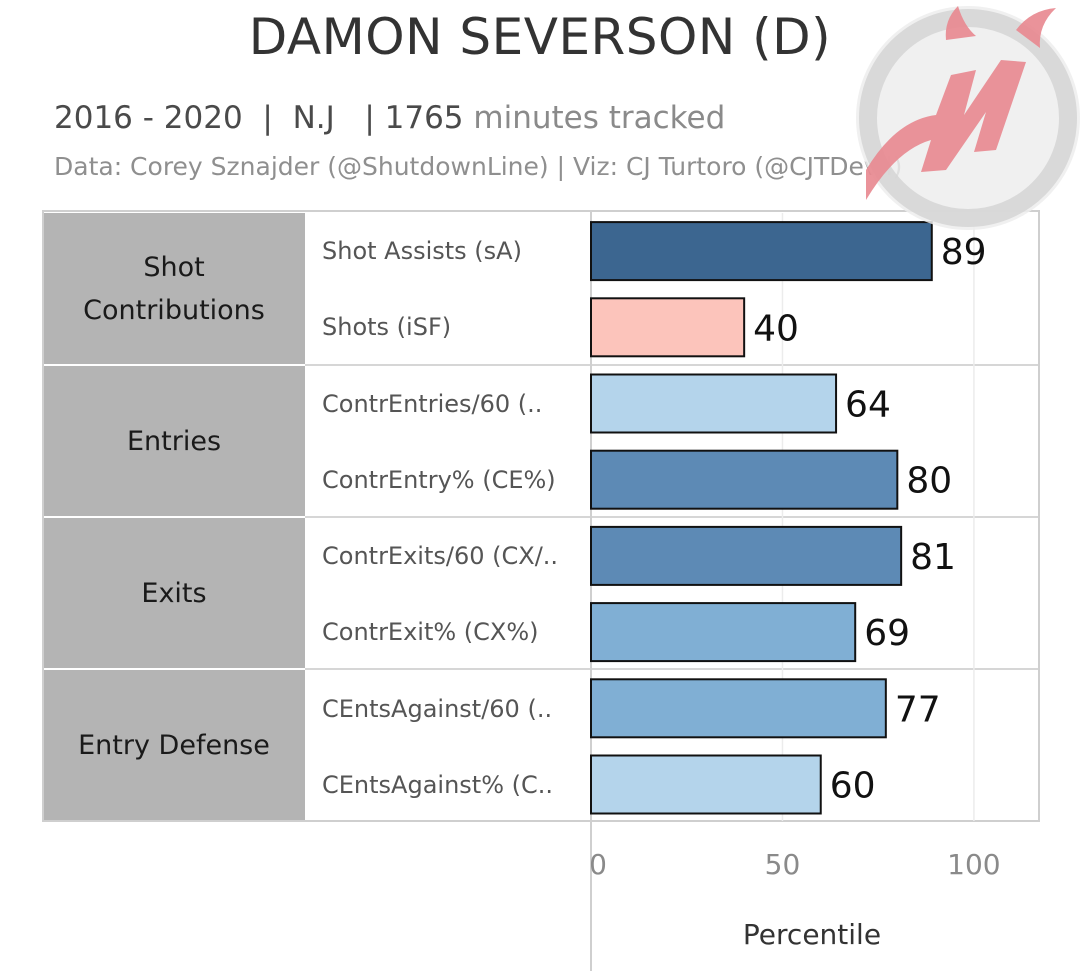 The width and height of the screenshot is (1080, 971). Describe the element at coordinates (918, 709) in the screenshot. I see `bar-value-label: 77` at that location.